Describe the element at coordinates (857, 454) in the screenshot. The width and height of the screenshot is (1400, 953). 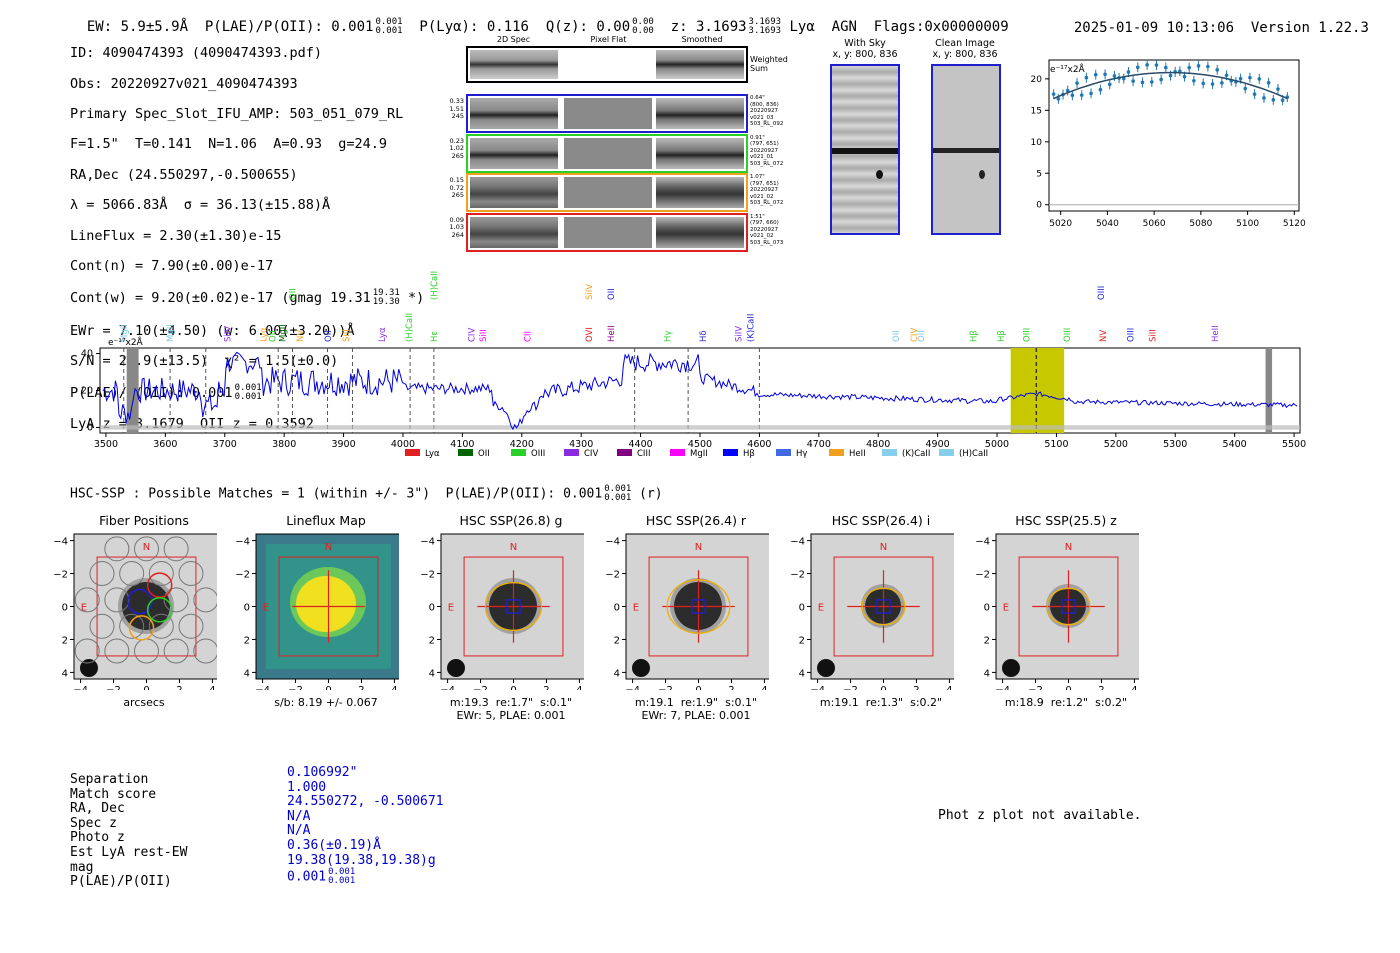
I see `legend-label: HeII` at that location.